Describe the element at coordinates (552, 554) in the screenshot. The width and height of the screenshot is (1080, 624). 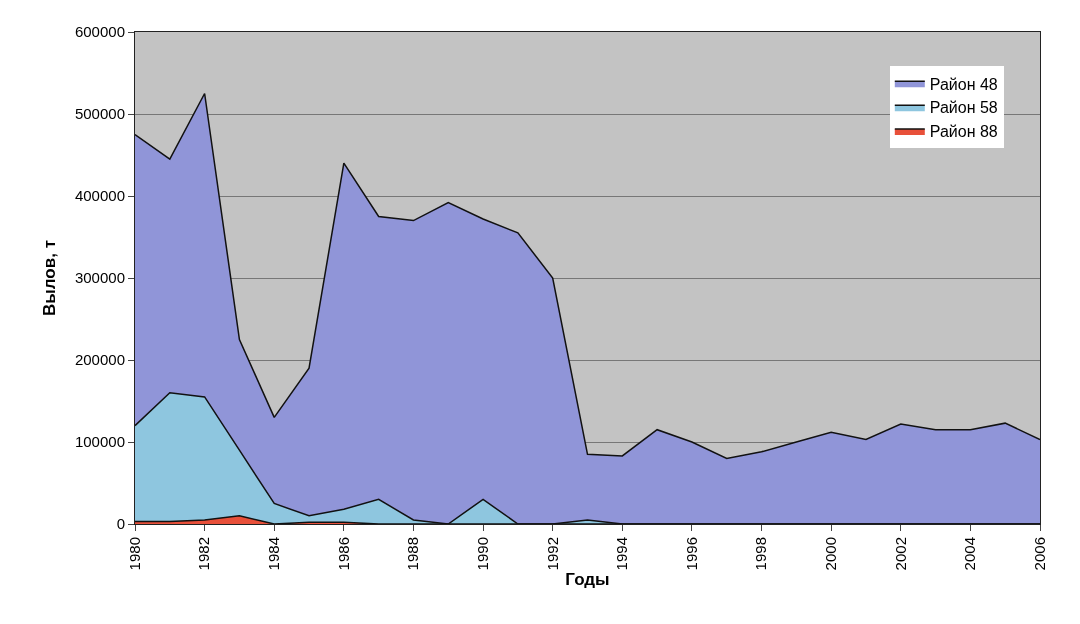
I see `x-tick-label: 1992` at that location.